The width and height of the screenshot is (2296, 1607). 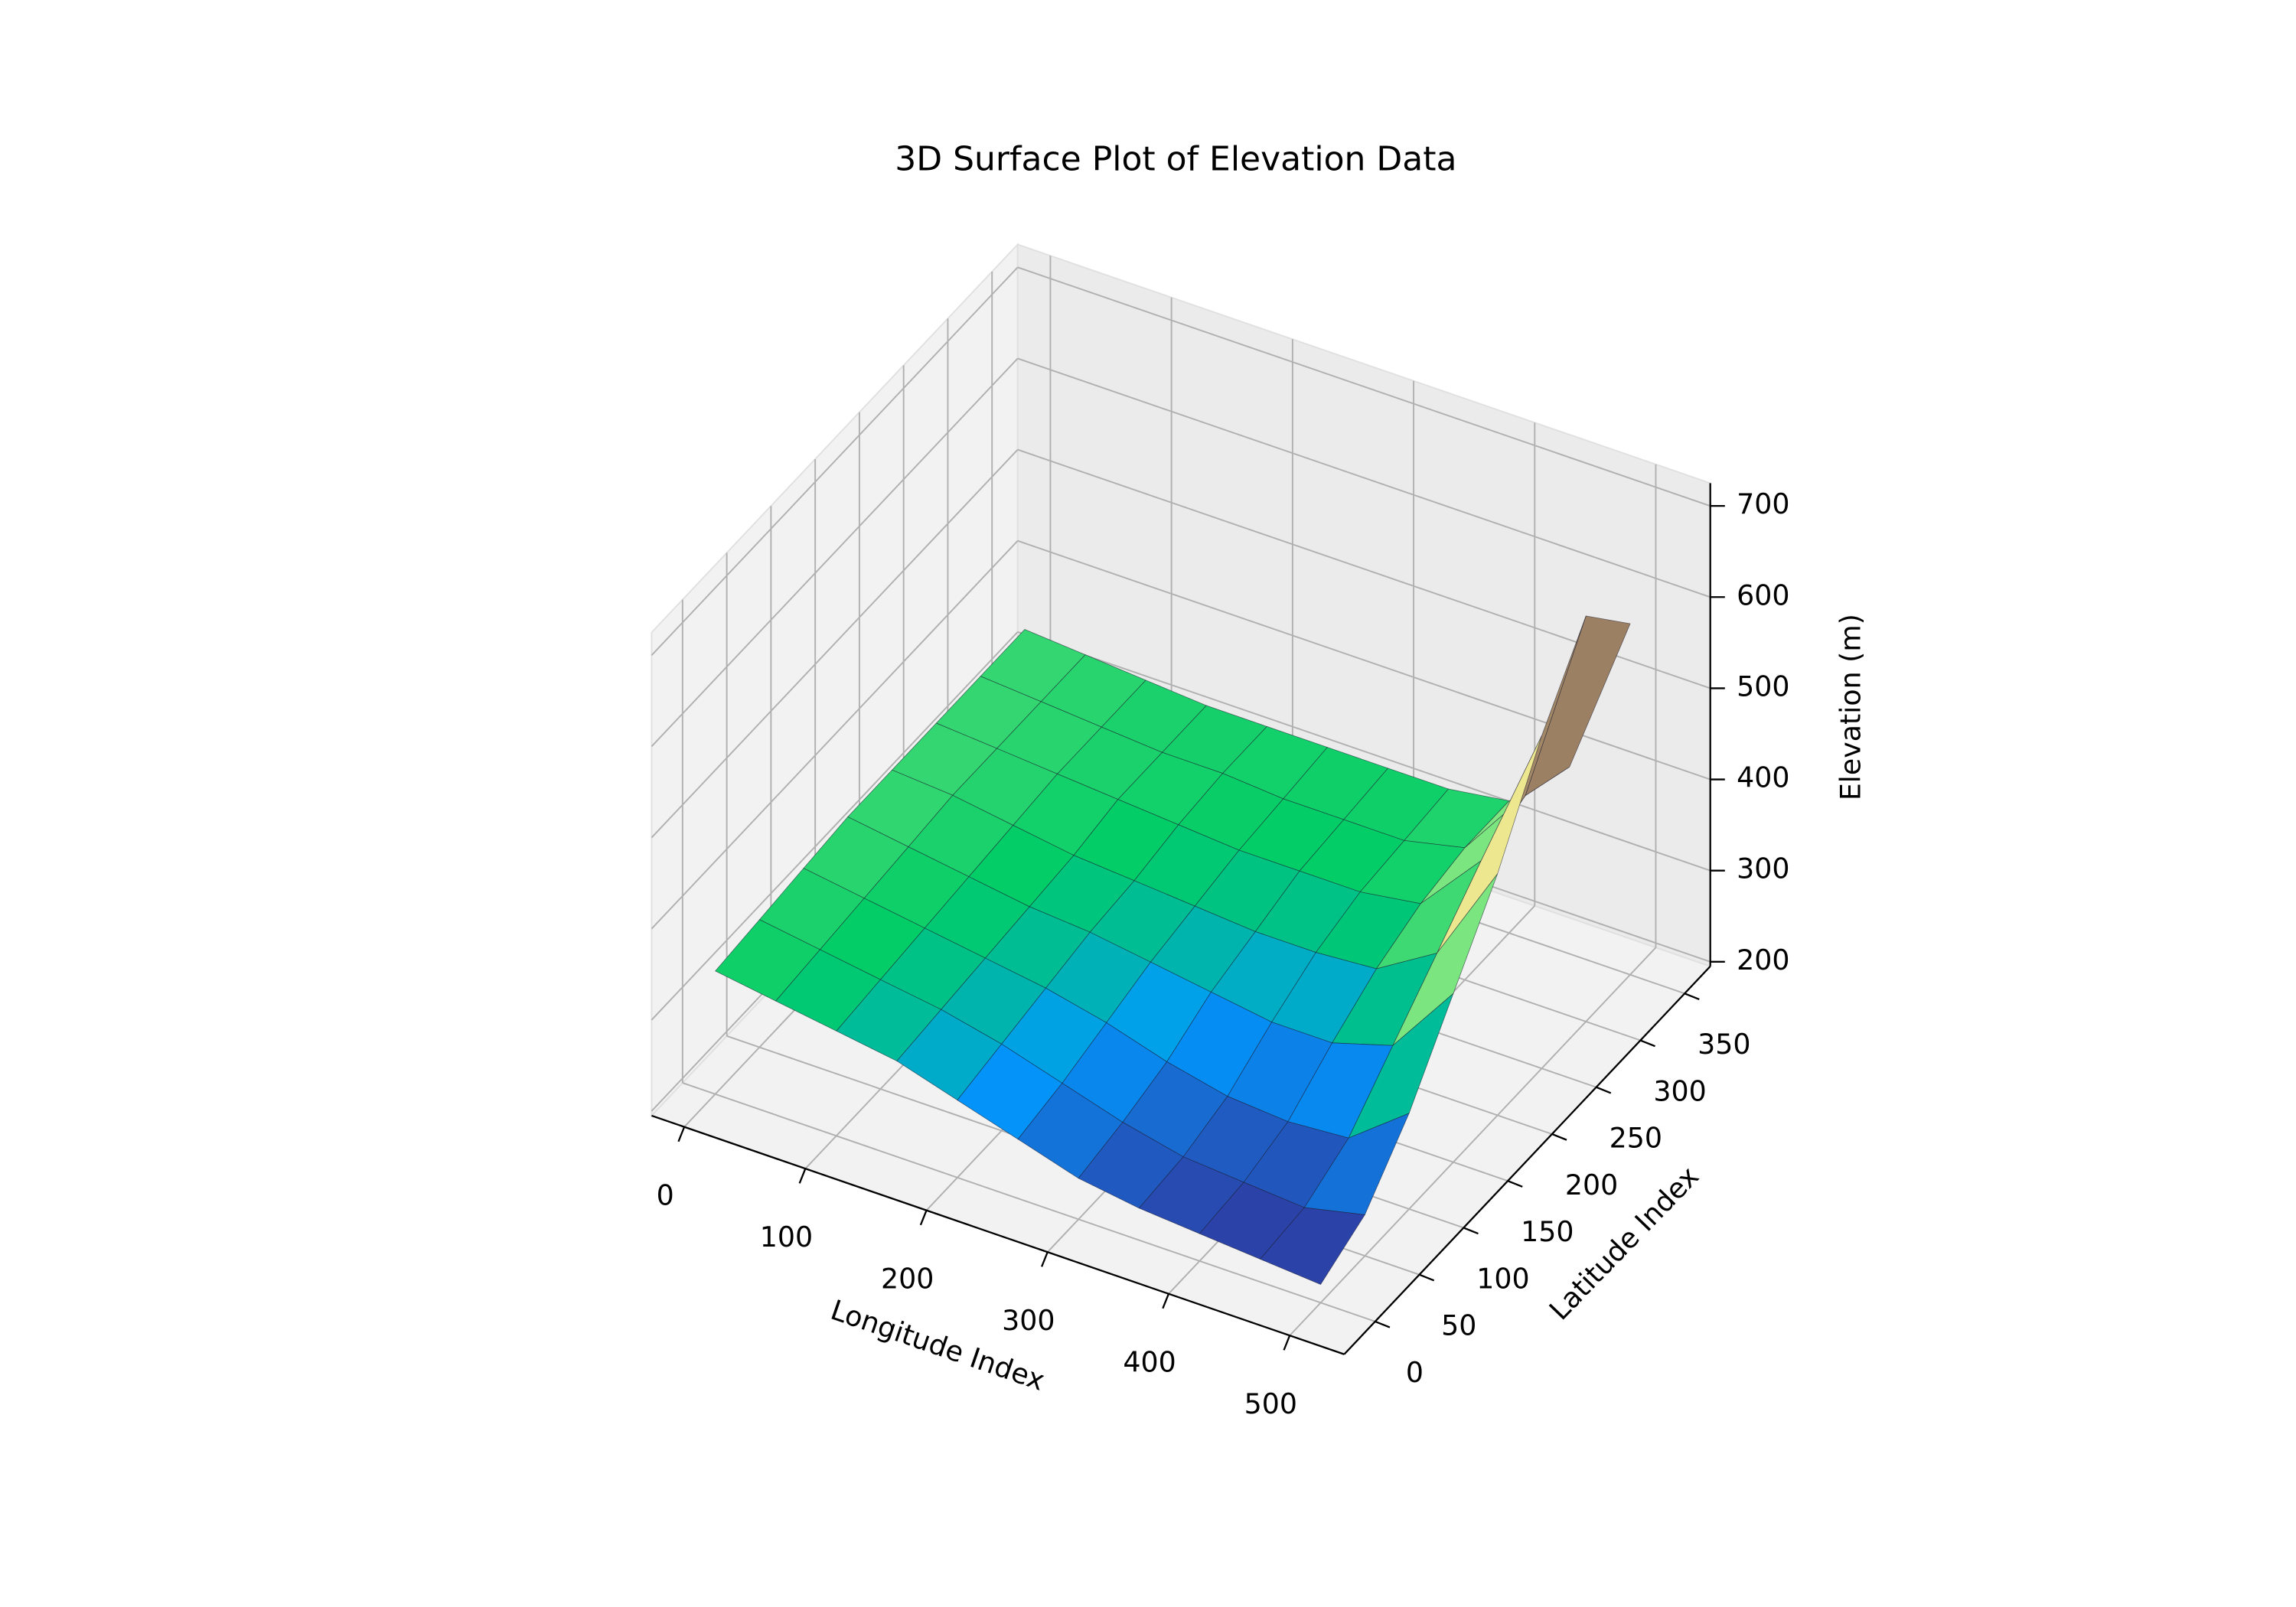 I want to click on y-tick-label: 350, so click(x=1724, y=1044).